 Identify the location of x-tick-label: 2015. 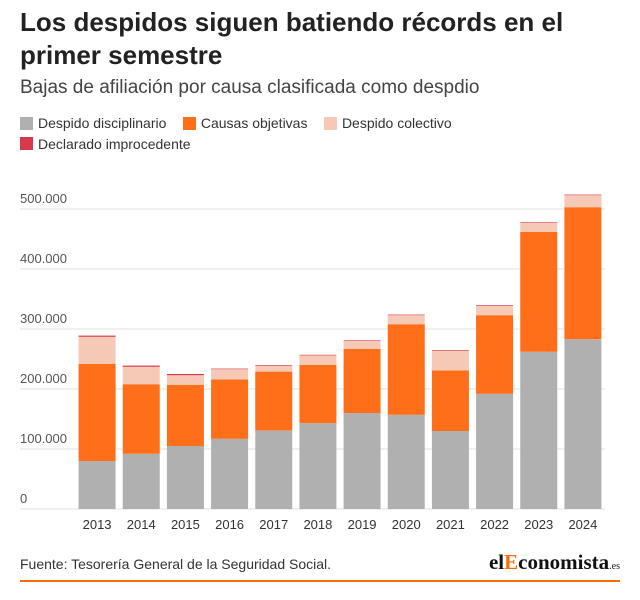
(185, 524).